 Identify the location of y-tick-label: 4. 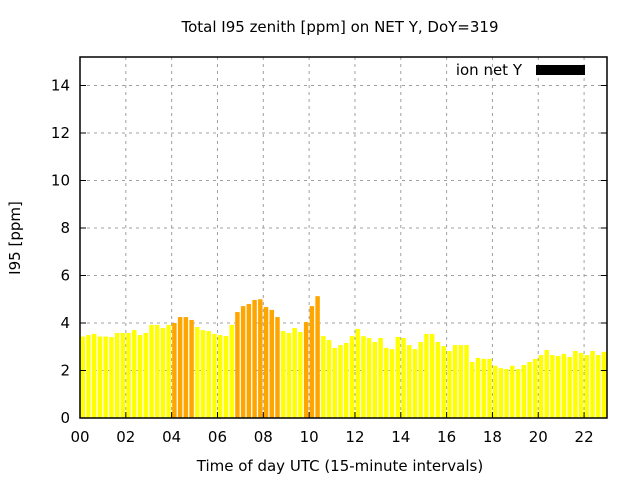
(65, 323).